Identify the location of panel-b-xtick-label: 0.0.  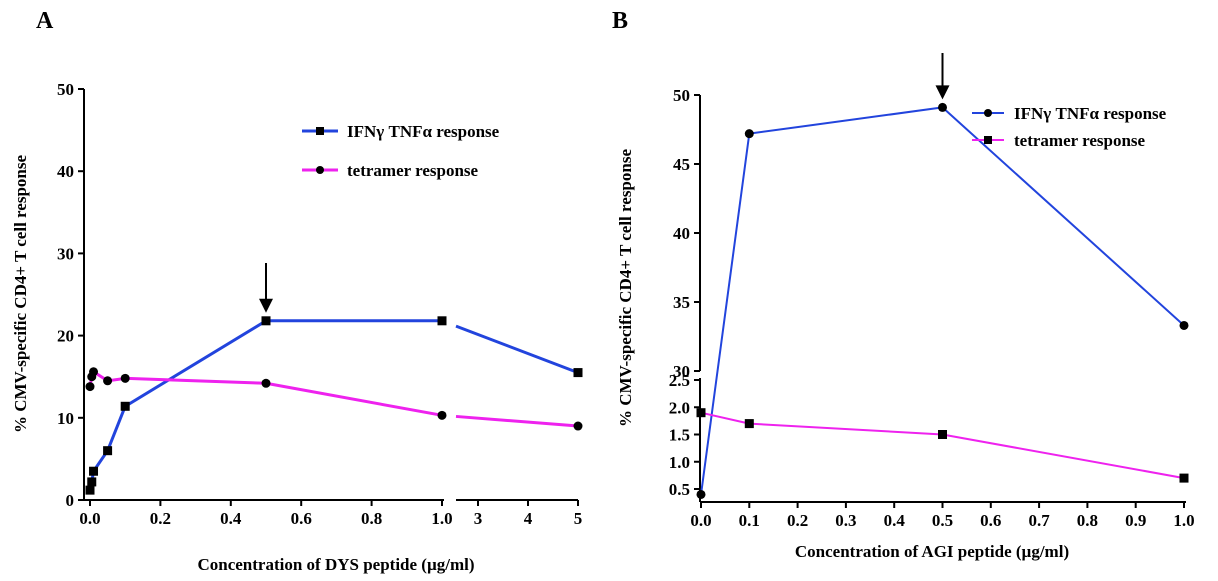
(700, 520).